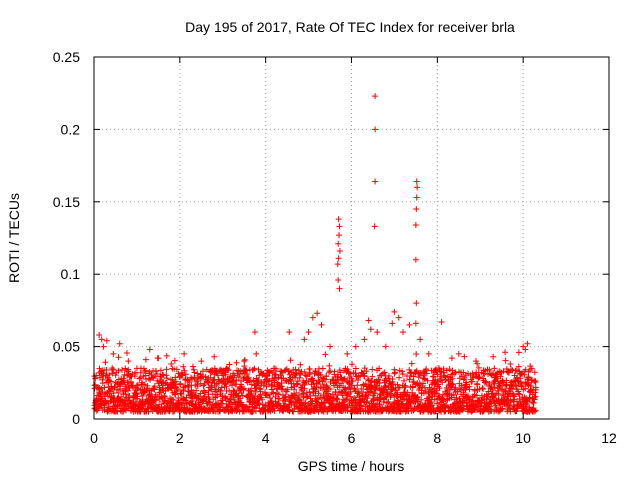 The width and height of the screenshot is (640, 480). What do you see at coordinates (76, 419) in the screenshot?
I see `y-tick-label: 0` at bounding box center [76, 419].